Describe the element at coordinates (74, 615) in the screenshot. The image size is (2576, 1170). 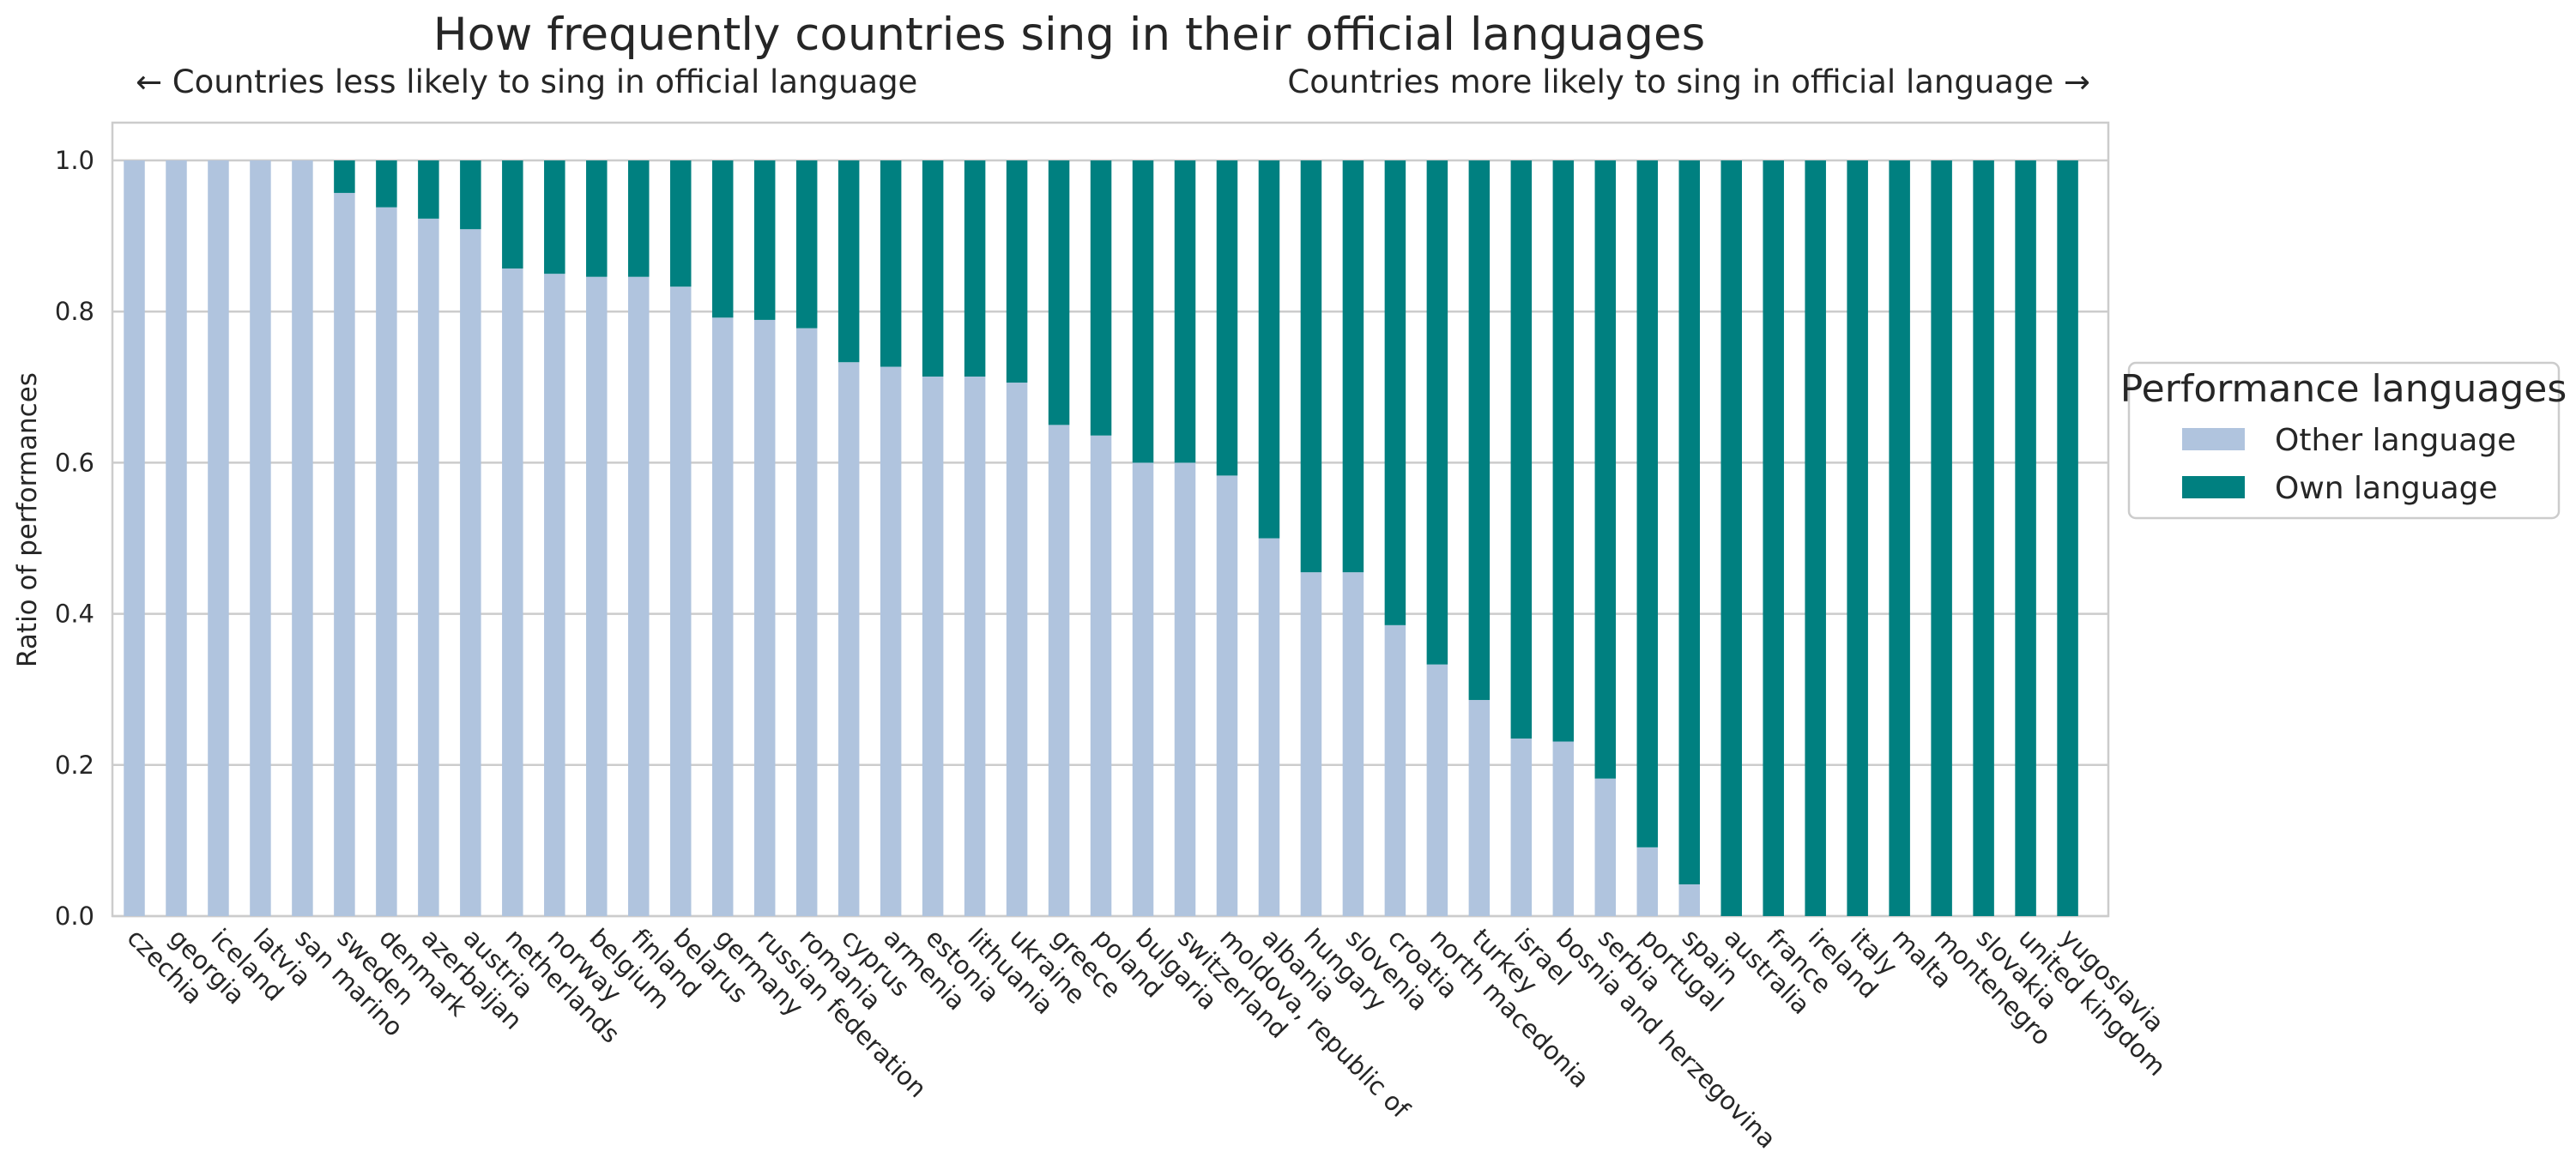
I see `y-tick-label: 0.4` at that location.